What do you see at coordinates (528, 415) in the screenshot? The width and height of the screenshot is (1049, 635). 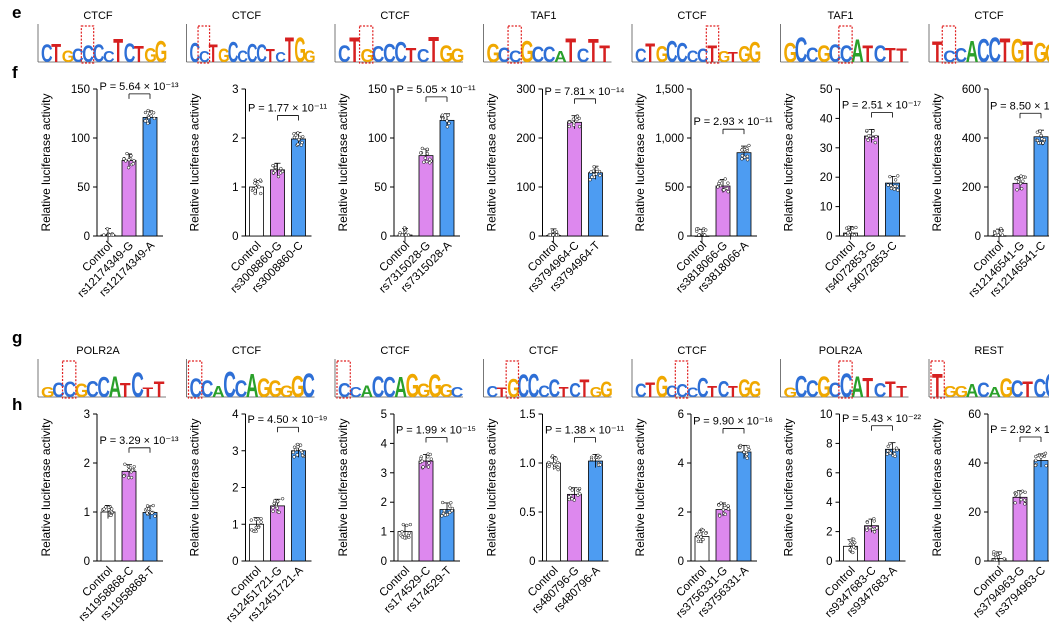 I see `y-tick-label: 1.5` at bounding box center [528, 415].